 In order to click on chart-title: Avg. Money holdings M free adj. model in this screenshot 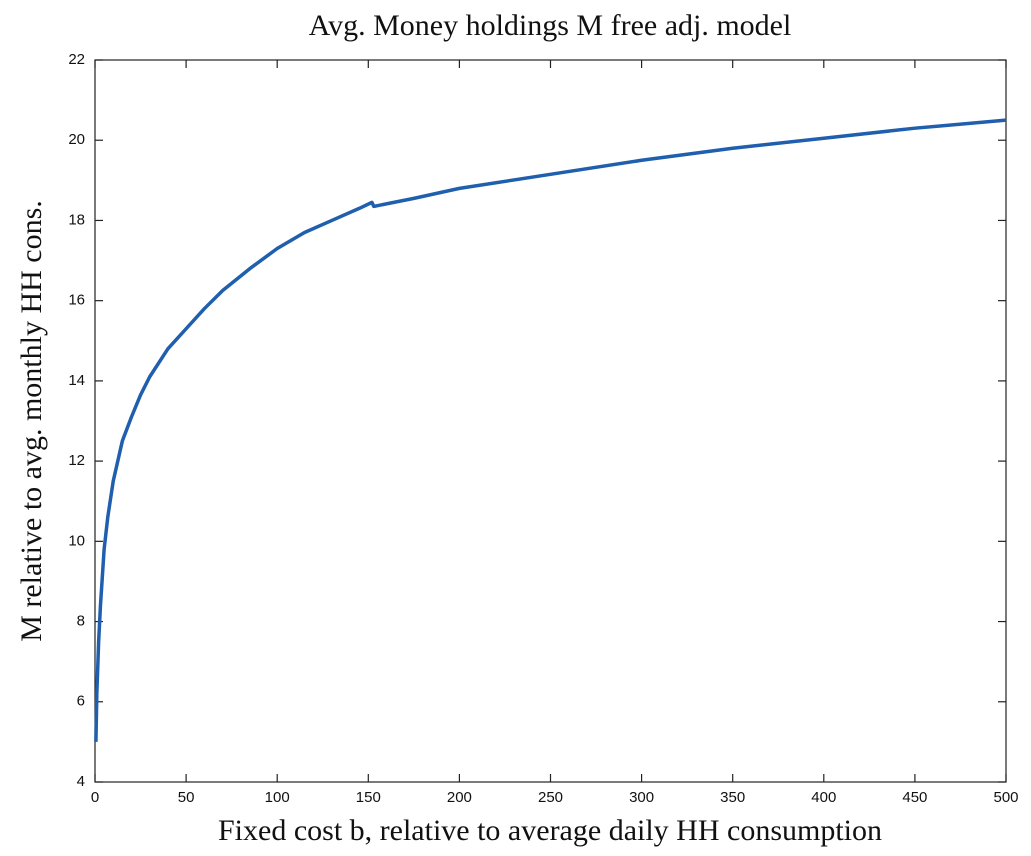, I will do `click(550, 25)`.